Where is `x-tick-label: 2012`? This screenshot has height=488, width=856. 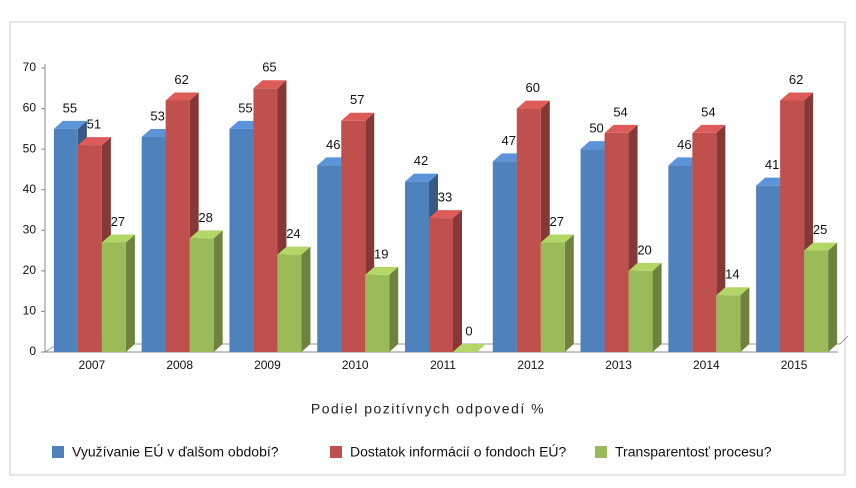 x-tick-label: 2012 is located at coordinates (530, 365).